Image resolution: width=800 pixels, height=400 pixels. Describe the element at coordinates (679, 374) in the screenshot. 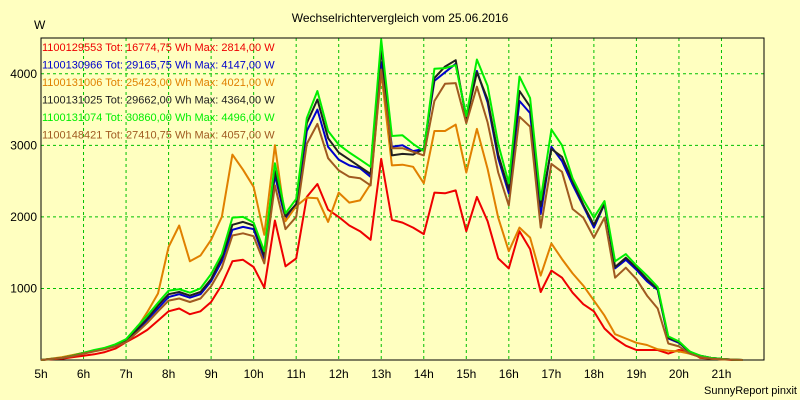

I see `x-tick-label: 20h` at that location.